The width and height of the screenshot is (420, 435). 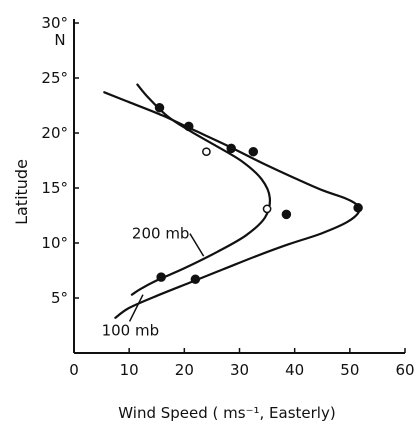 What do you see at coordinates (21, 192) in the screenshot?
I see `y-axis-title: Latitude` at bounding box center [21, 192].